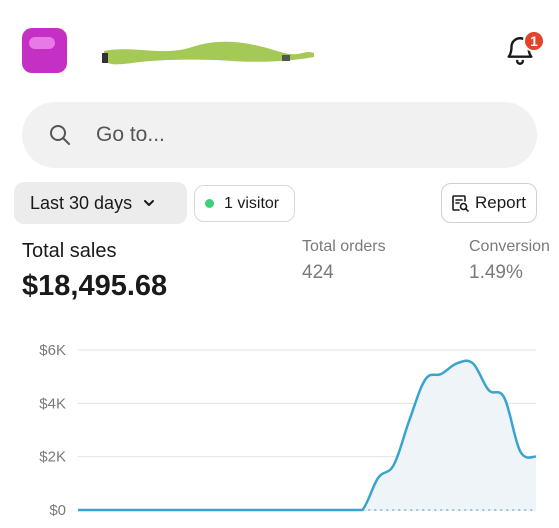 The height and width of the screenshot is (528, 559). What do you see at coordinates (52, 457) in the screenshot?
I see `y-tick-label: $2K` at bounding box center [52, 457].